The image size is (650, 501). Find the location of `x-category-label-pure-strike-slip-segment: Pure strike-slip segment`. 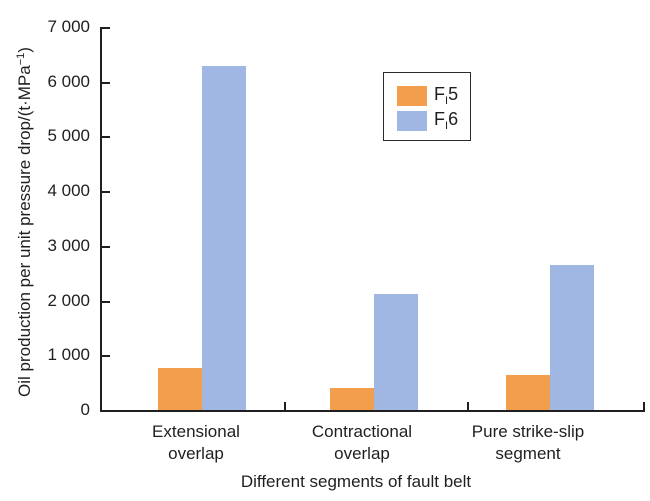

x-category-label-pure-strike-slip-segment: Pure strike-slip segment is located at coordinates (528, 443).